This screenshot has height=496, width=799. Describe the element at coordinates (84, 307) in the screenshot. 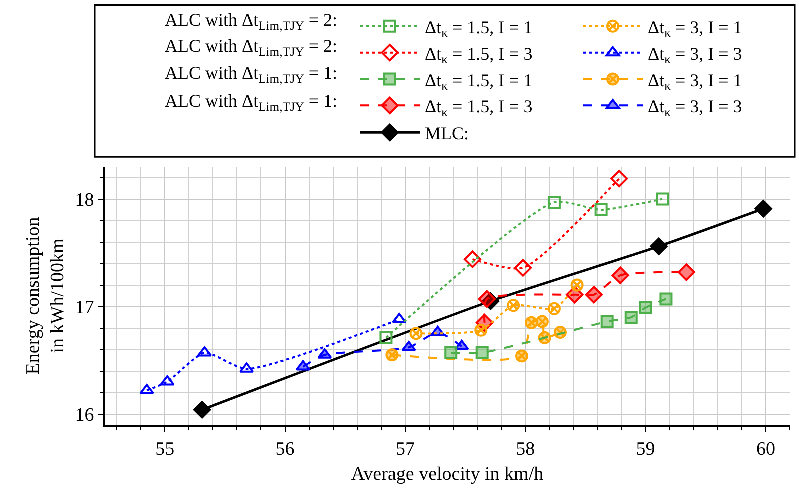

I see `y-tick-label: 17` at that location.